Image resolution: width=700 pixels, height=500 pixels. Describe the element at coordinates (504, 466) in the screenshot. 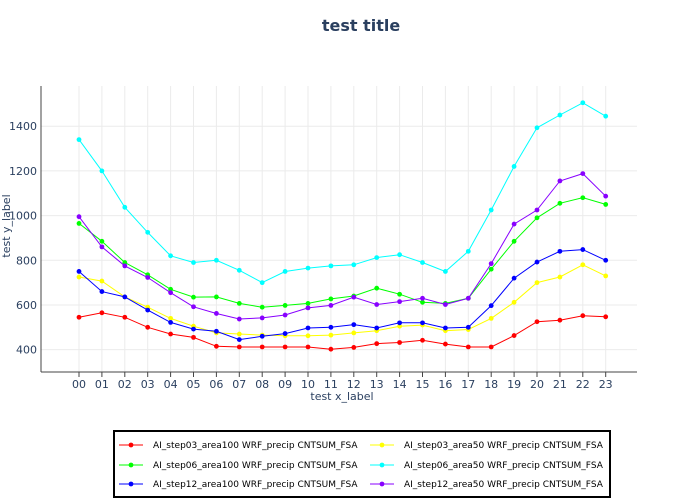

I see `legend-label: AI_step06_area50 WRF_precip CNTSUM_FSA` at that location.